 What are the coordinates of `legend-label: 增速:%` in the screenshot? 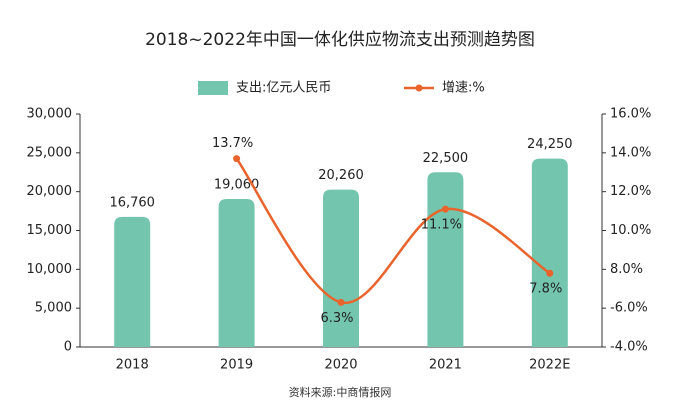 It's located at (463, 88).